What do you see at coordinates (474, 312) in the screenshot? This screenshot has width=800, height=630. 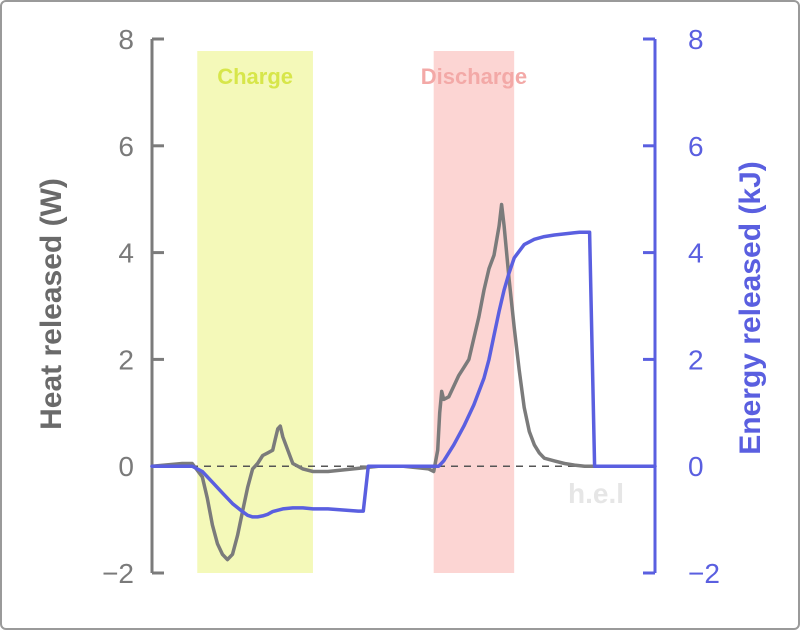 I see `region-band-discharge` at bounding box center [474, 312].